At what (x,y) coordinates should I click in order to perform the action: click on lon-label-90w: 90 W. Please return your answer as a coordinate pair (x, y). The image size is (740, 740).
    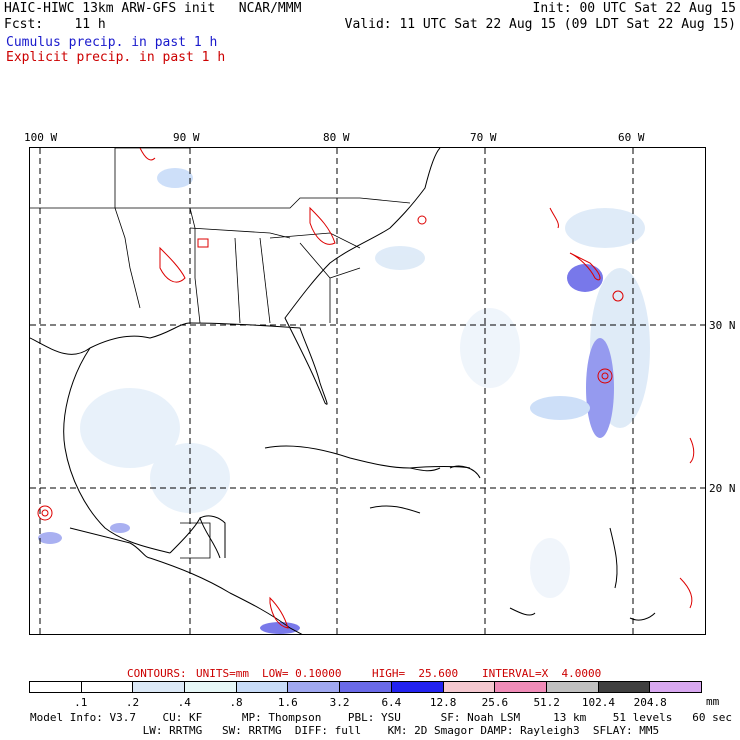
    Looking at the image, I should click on (186, 137).